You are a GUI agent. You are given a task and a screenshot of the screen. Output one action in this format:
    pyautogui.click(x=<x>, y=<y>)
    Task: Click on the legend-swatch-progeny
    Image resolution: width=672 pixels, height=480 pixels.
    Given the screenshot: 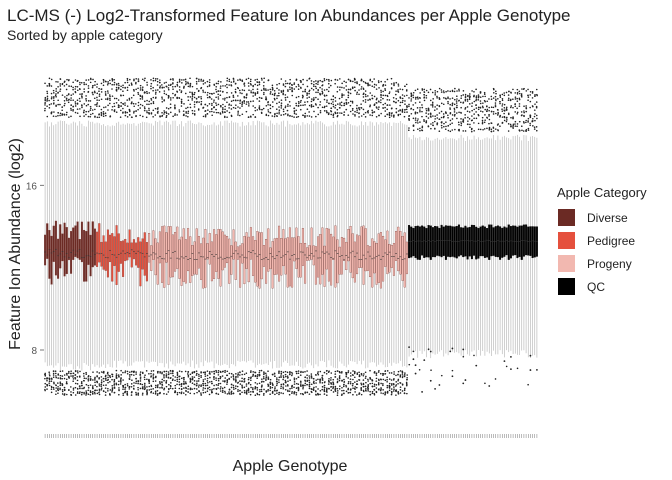 What is the action you would take?
    pyautogui.click(x=566, y=263)
    